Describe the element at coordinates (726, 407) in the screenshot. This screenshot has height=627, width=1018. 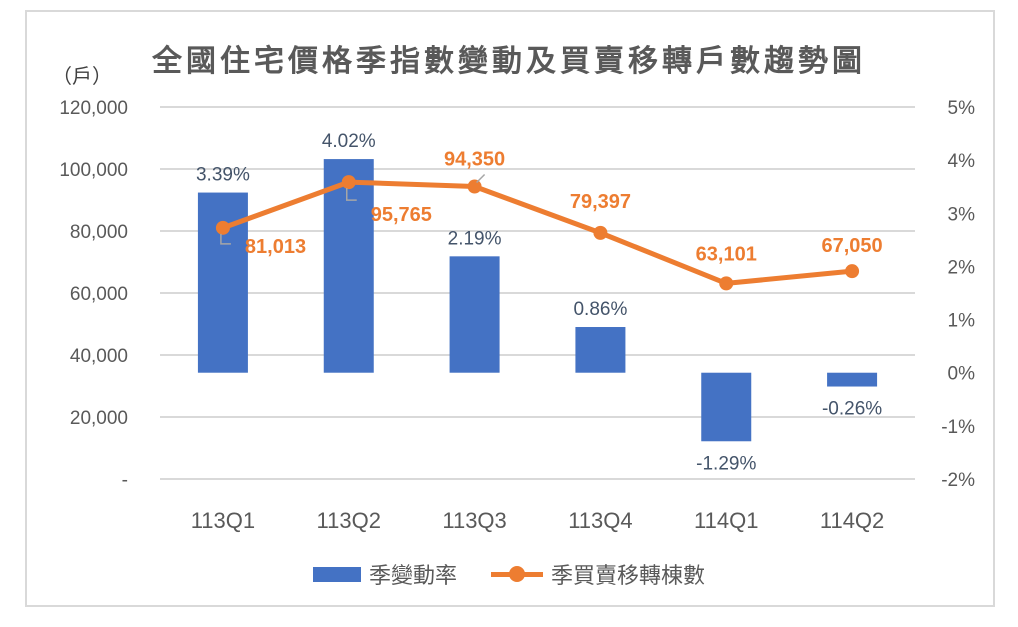
I see `bar-114Q1` at that location.